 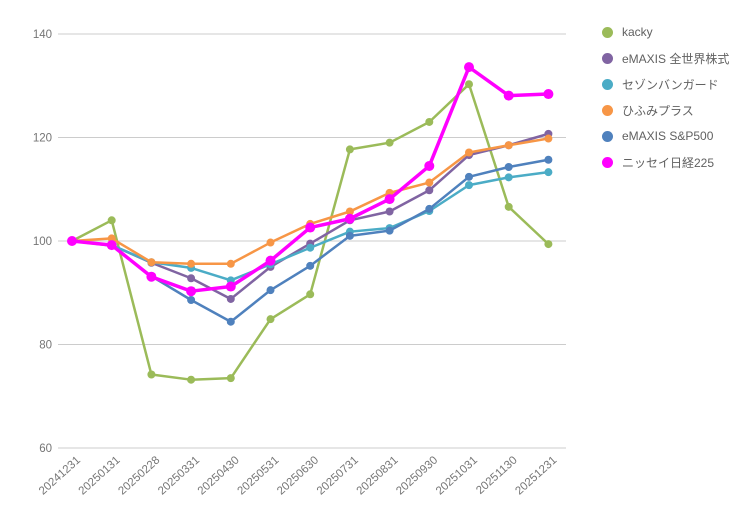 What do you see at coordinates (100, 475) in the screenshot?
I see `x-tick-label: 20250131` at bounding box center [100, 475].